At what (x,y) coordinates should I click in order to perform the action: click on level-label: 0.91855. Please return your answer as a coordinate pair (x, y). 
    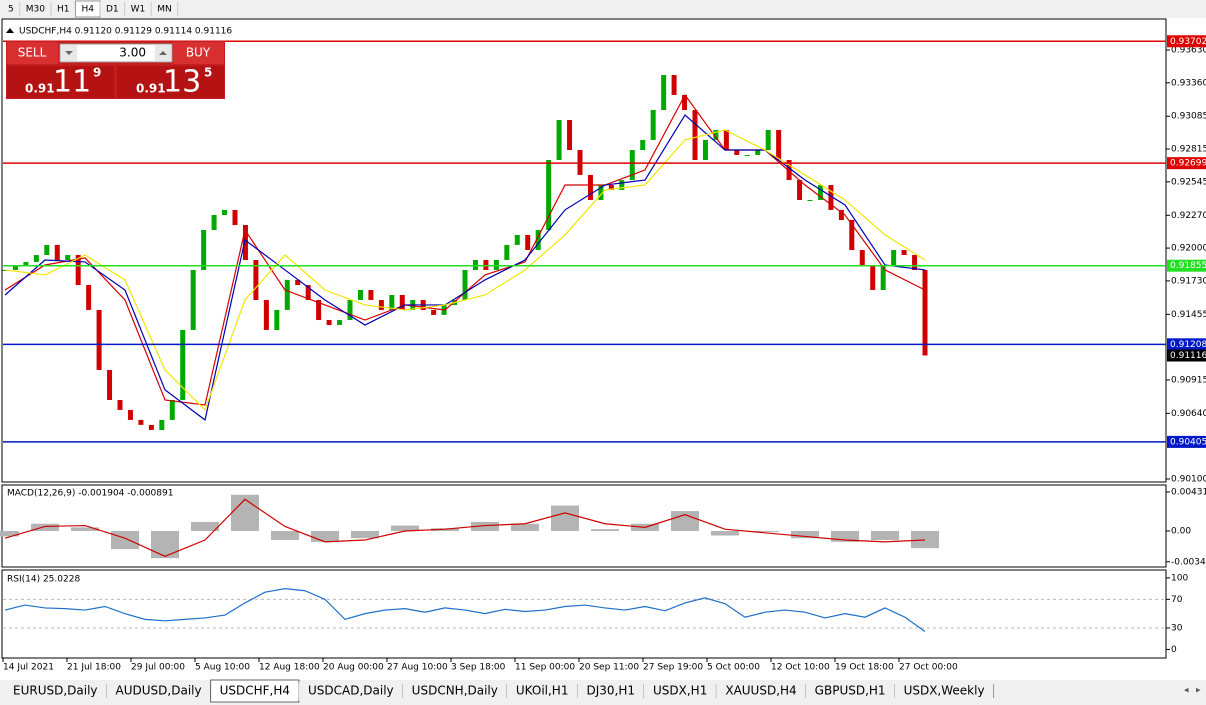
    Looking at the image, I should click on (1188, 266).